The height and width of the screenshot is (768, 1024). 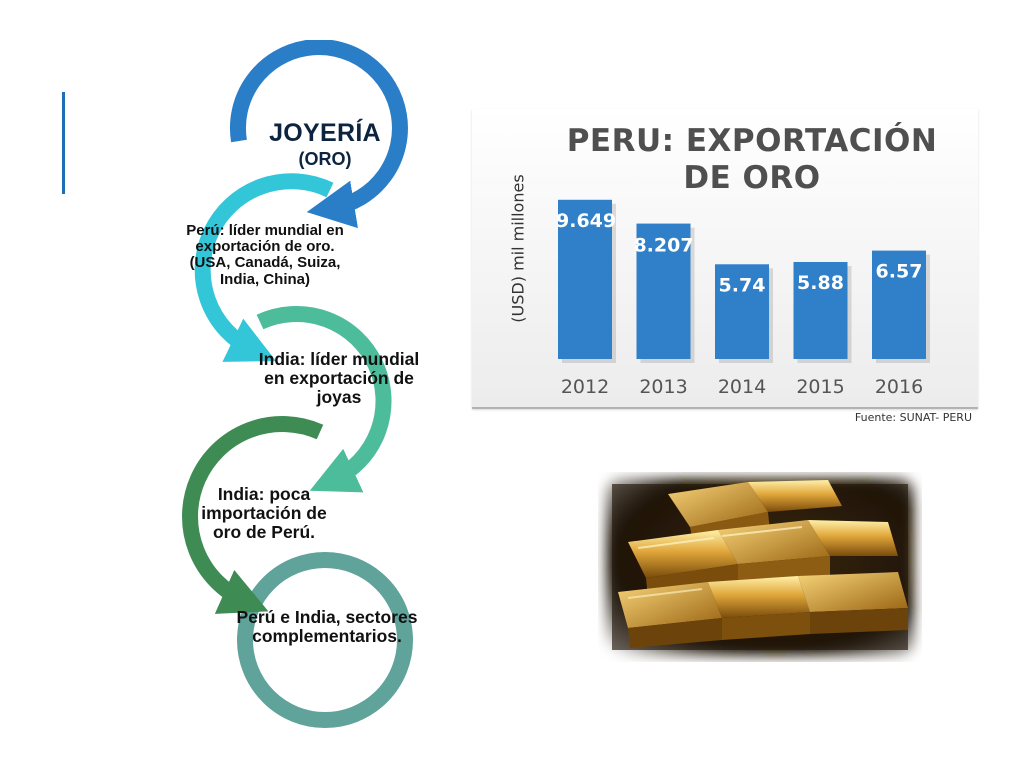 What do you see at coordinates (899, 304) in the screenshot?
I see `bar-2016` at bounding box center [899, 304].